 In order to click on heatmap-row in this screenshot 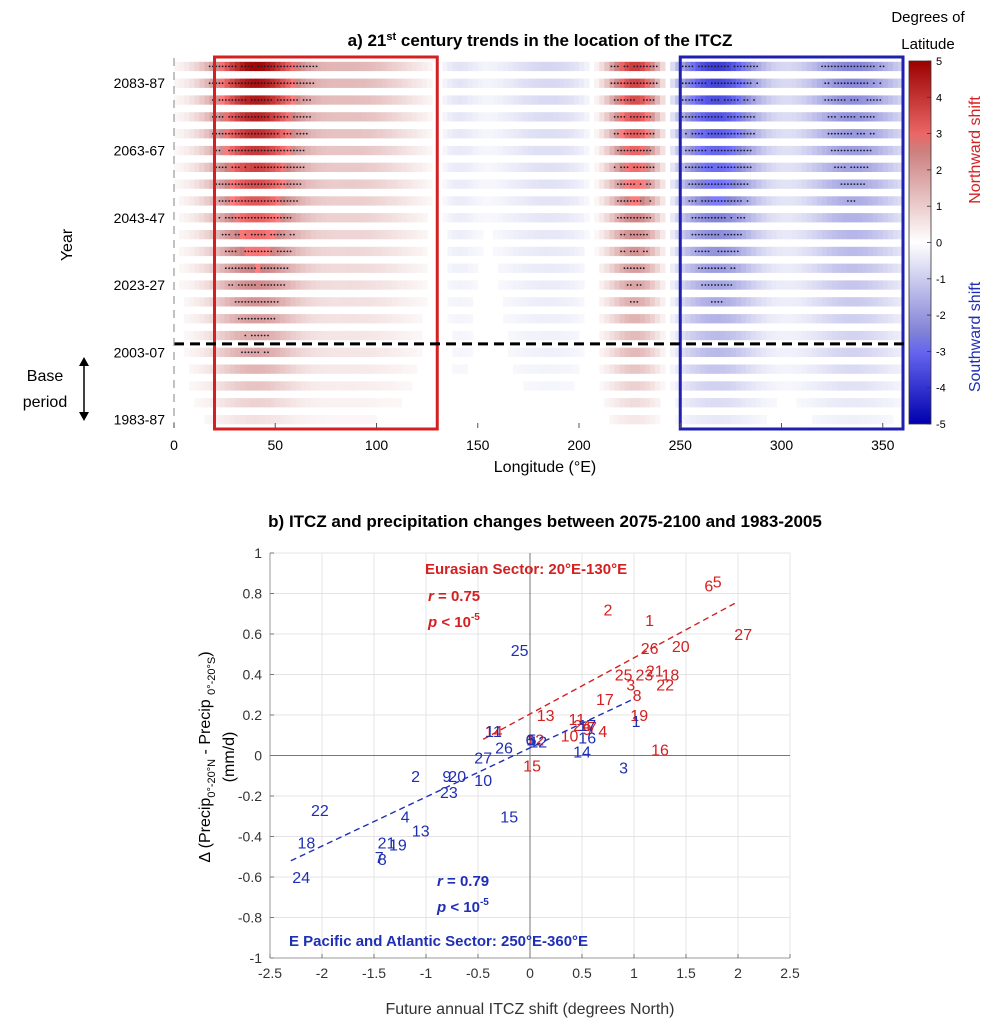, I will do `click(539, 150)`.